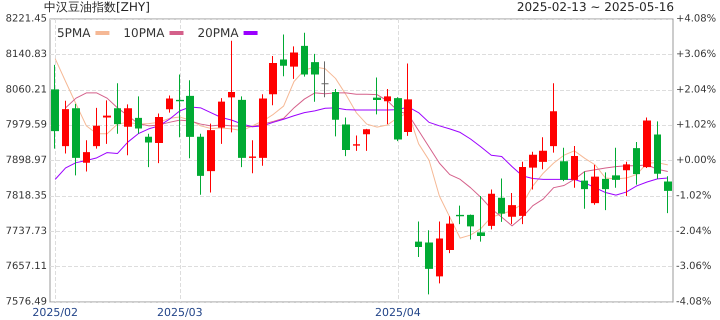 This screenshot has height=320, width=720. What do you see at coordinates (26, 196) in the screenshot?
I see `y-tick-label: 7818.35` at bounding box center [26, 196].